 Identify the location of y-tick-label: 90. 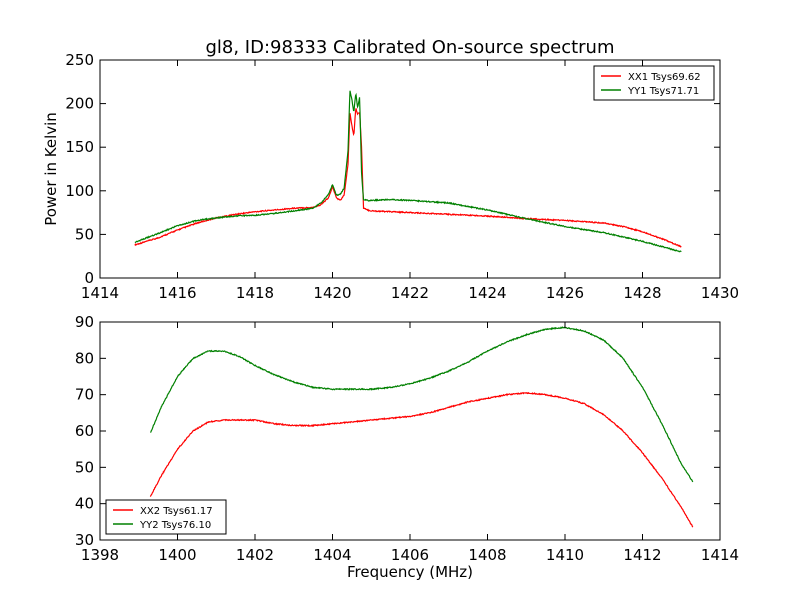
(84, 322).